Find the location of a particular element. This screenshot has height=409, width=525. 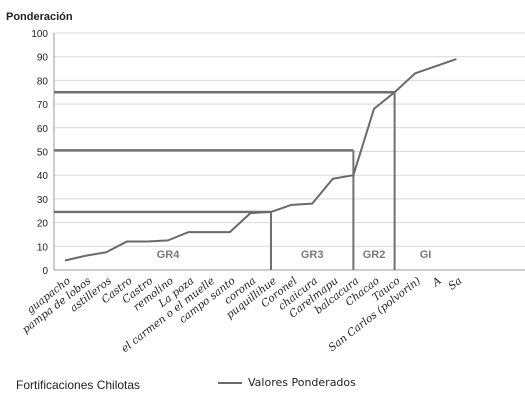

y-tick-label: 50 is located at coordinates (43, 153).